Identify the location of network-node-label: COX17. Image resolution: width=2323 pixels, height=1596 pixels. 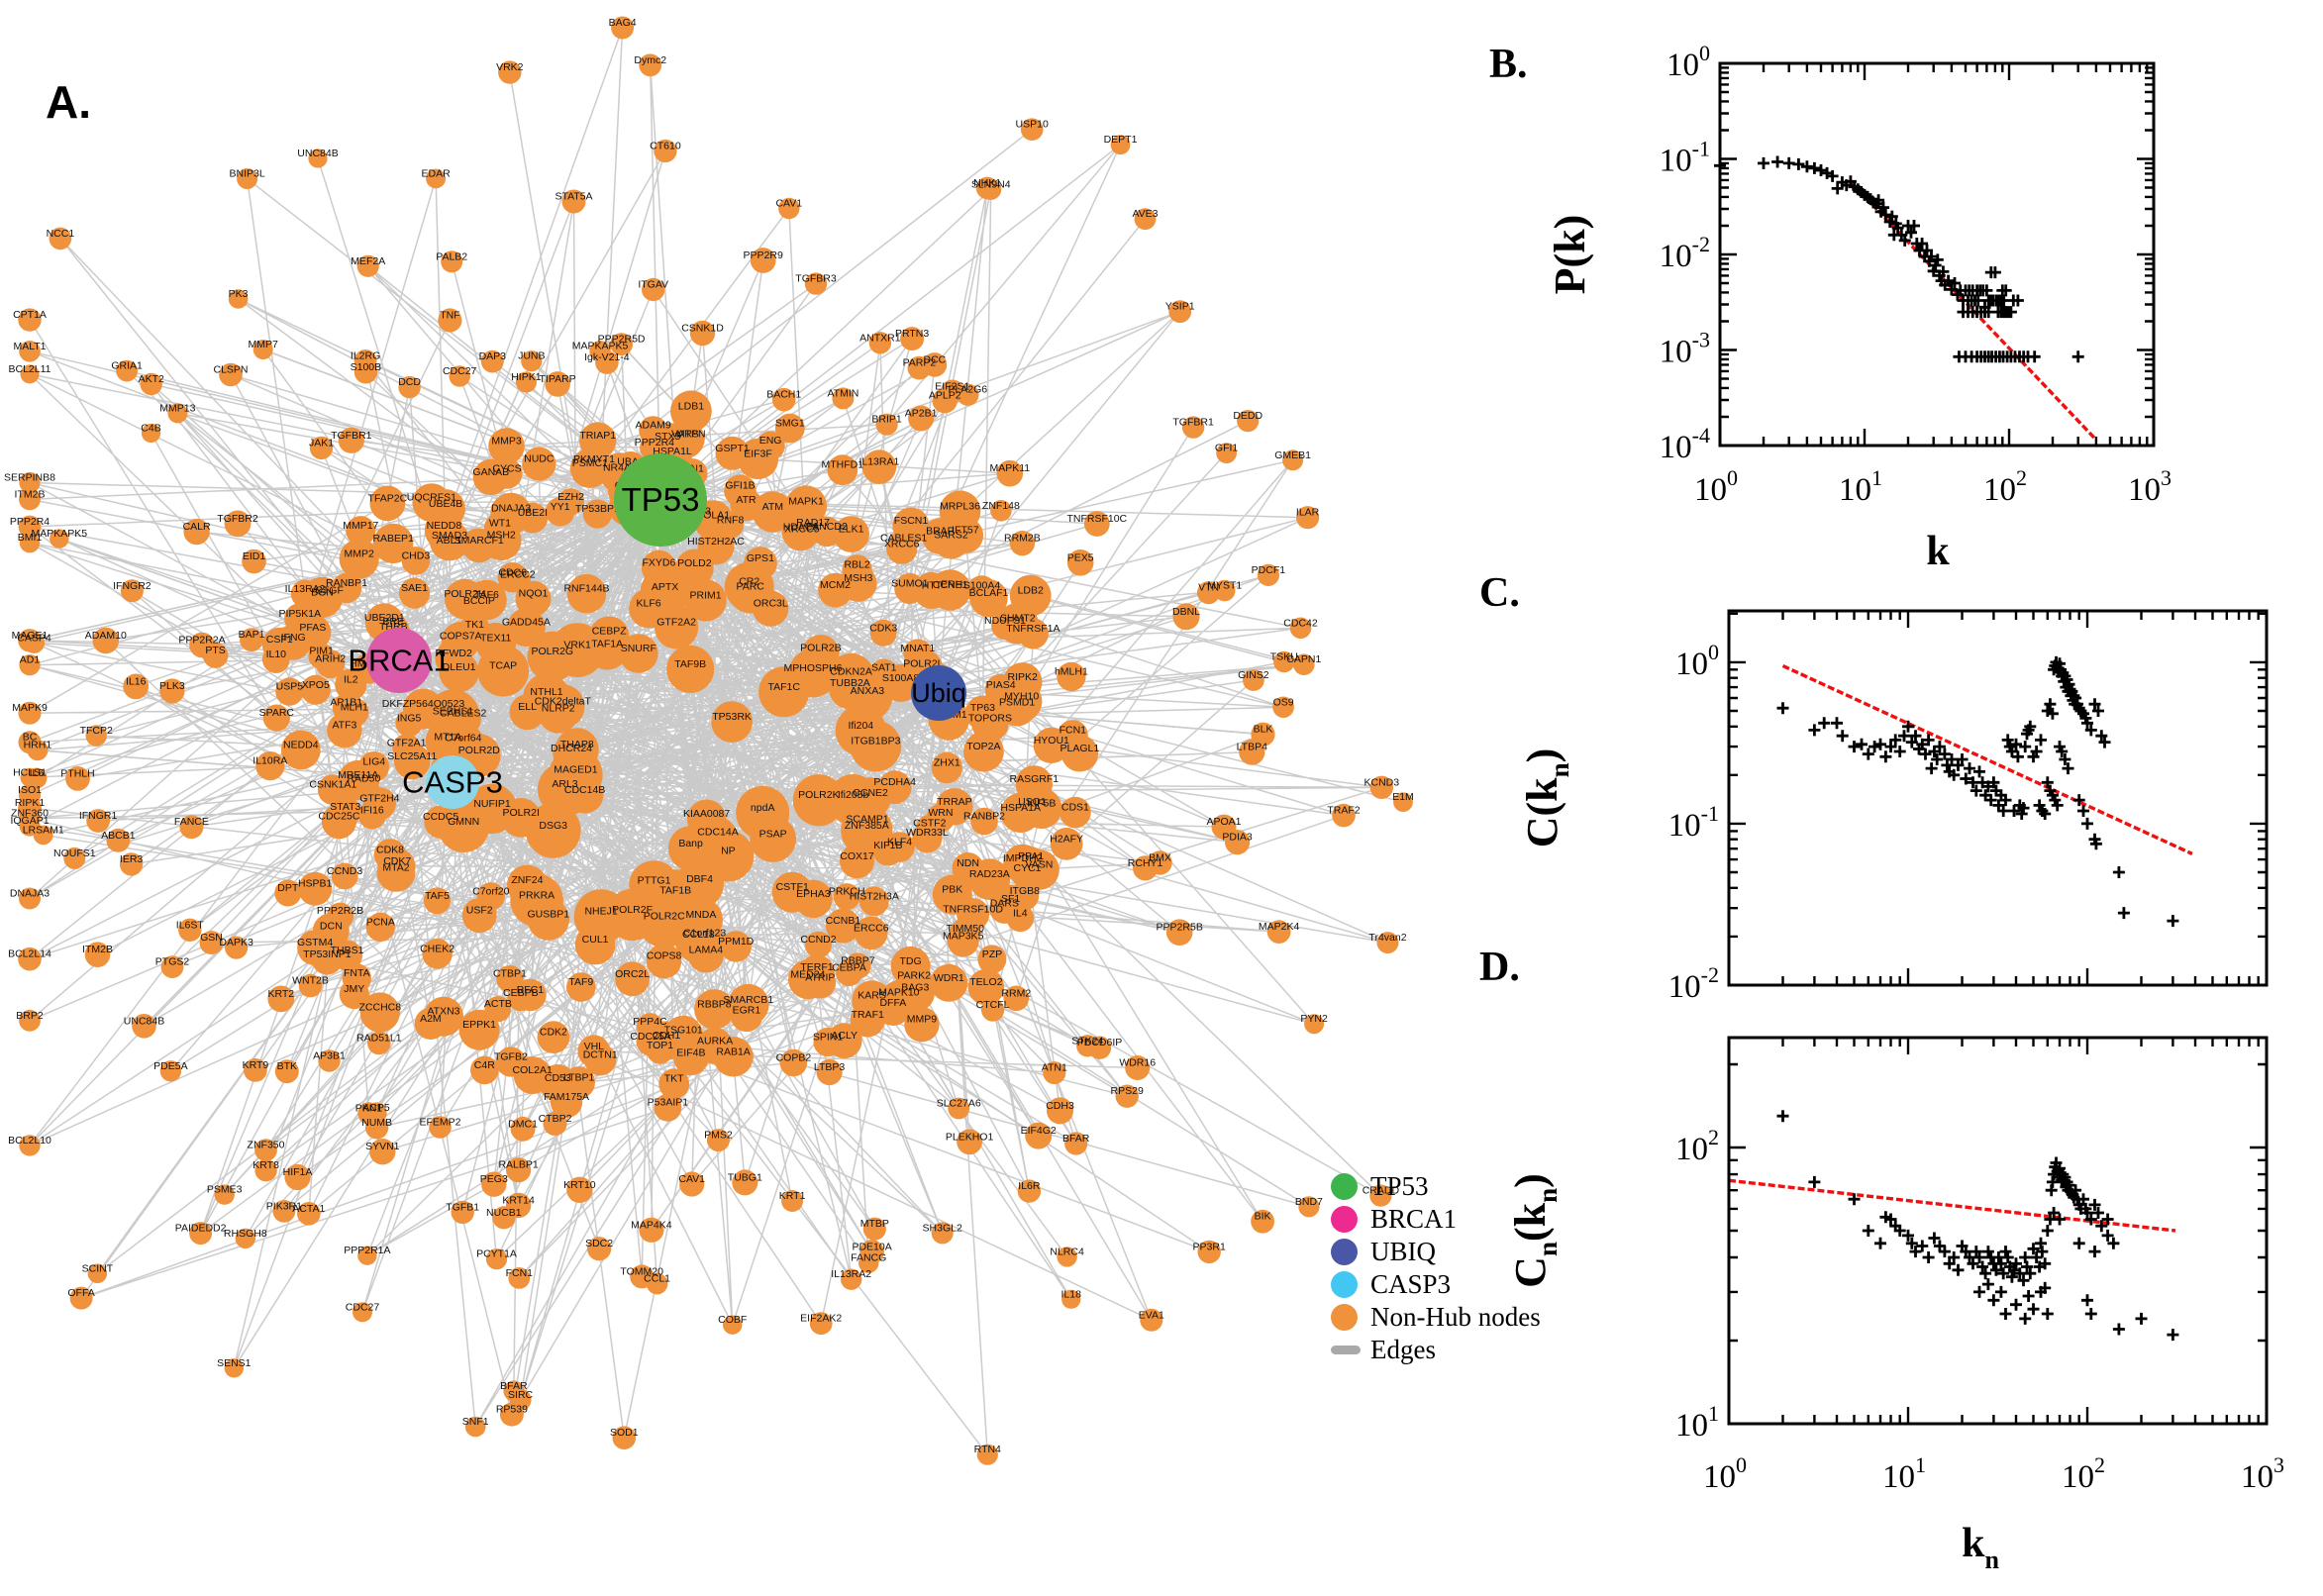
(857, 856).